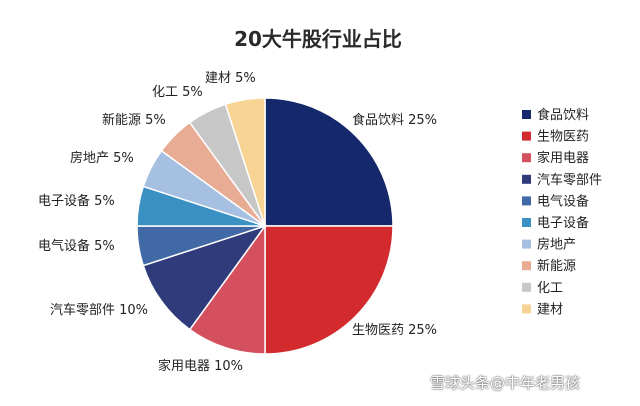 The height and width of the screenshot is (406, 640). I want to click on slice-label-2: 生物医药 25%, so click(394, 330).